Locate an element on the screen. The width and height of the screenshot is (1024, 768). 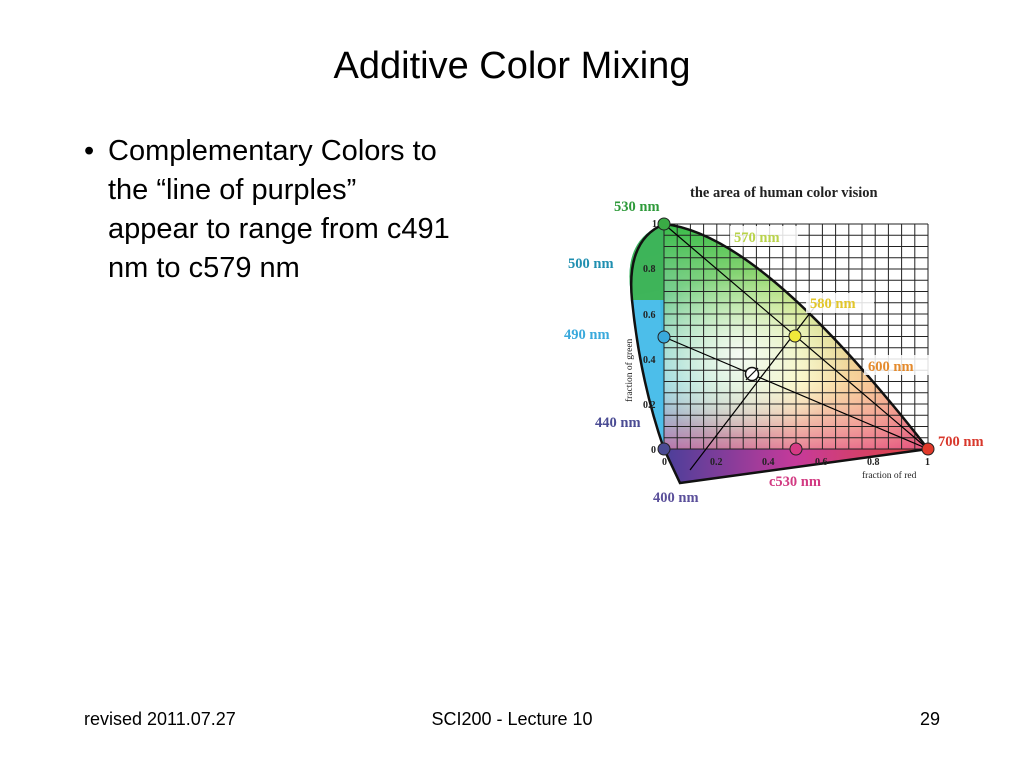
y-axis-label: fraction of green is located at coordinates (629, 370).